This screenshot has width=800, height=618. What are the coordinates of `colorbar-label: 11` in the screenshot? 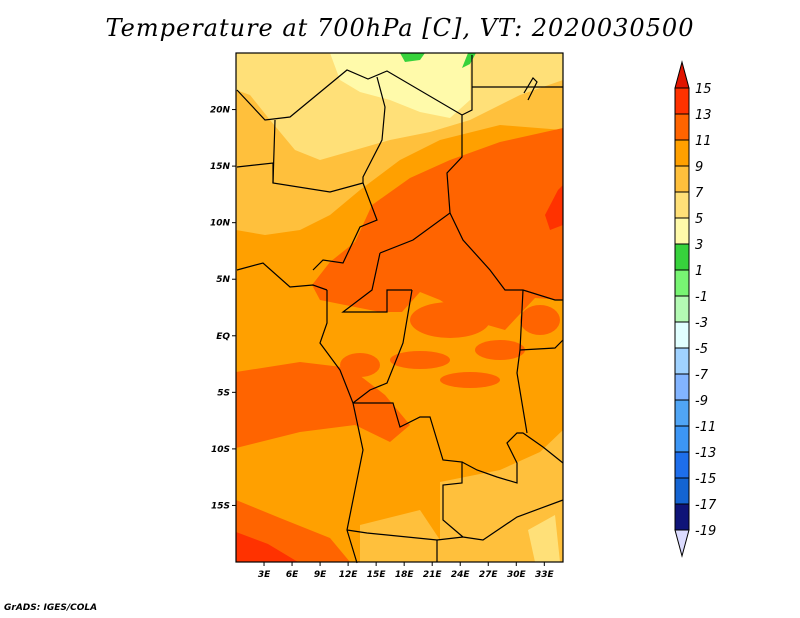 It's located at (703, 141).